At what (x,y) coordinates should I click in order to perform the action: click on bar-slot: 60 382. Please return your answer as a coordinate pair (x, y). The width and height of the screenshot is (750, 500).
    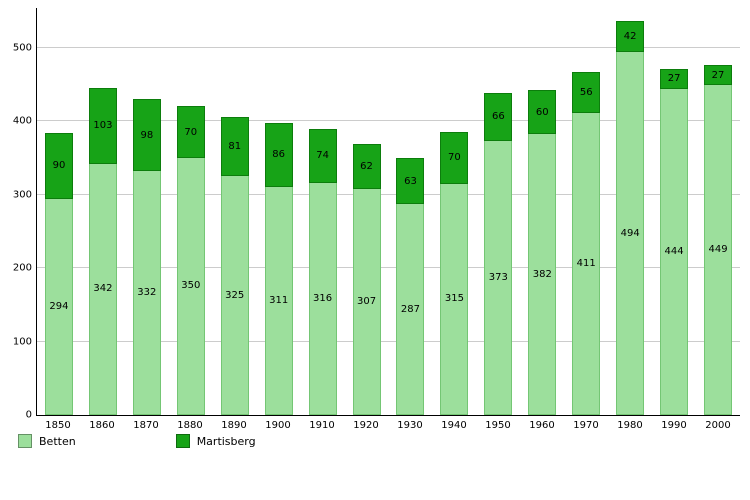
    Looking at the image, I should click on (542, 211).